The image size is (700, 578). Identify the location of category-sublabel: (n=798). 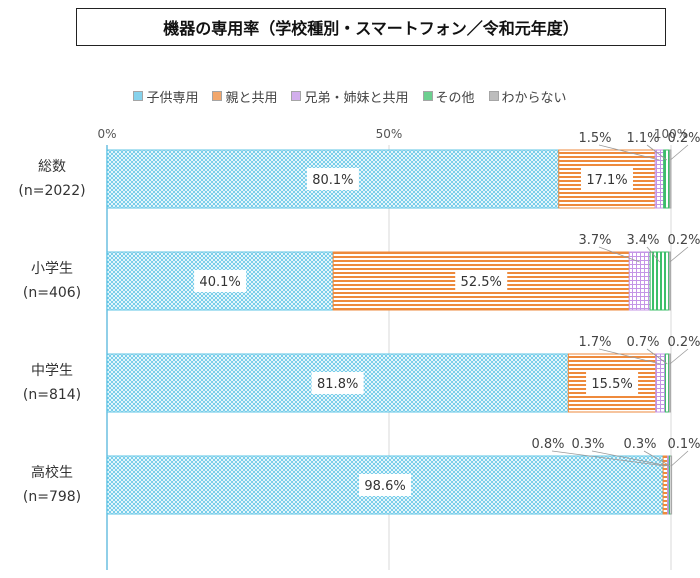
(52, 497).